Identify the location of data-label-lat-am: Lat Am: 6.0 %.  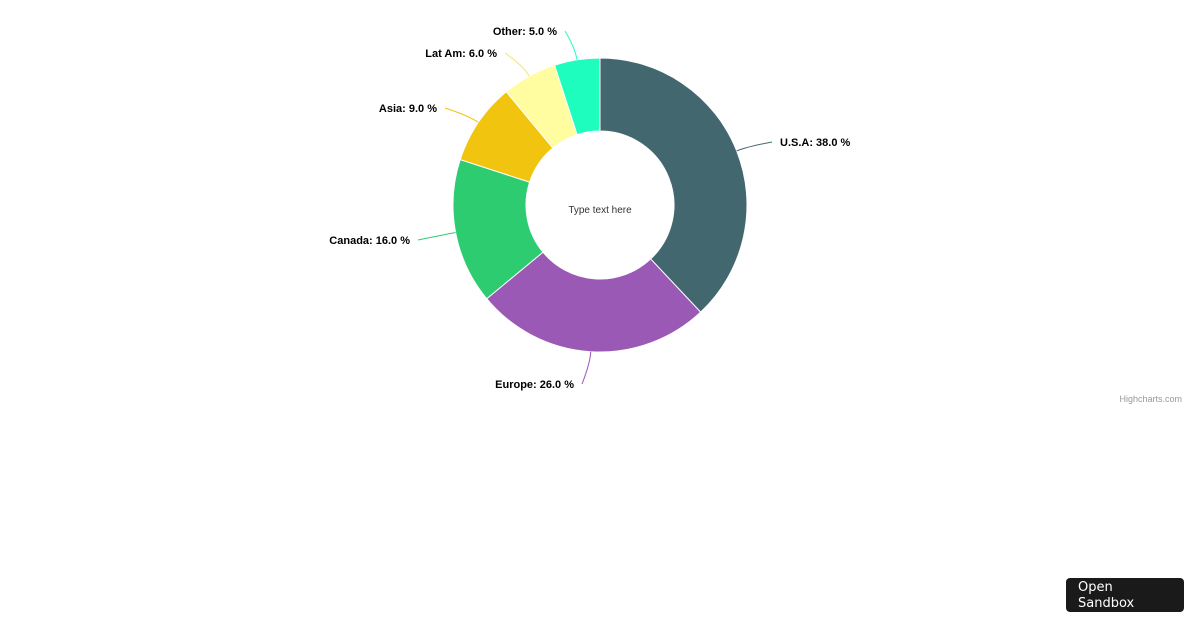
(461, 54).